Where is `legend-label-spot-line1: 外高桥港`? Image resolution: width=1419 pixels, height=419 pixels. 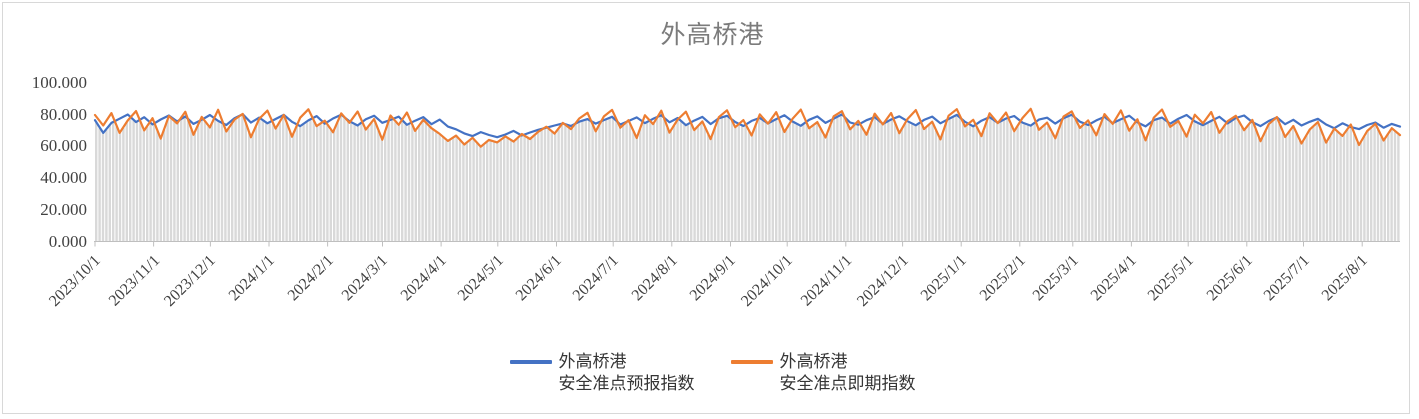 legend-label-spot-line1: 外高桥港 is located at coordinates (813, 361).